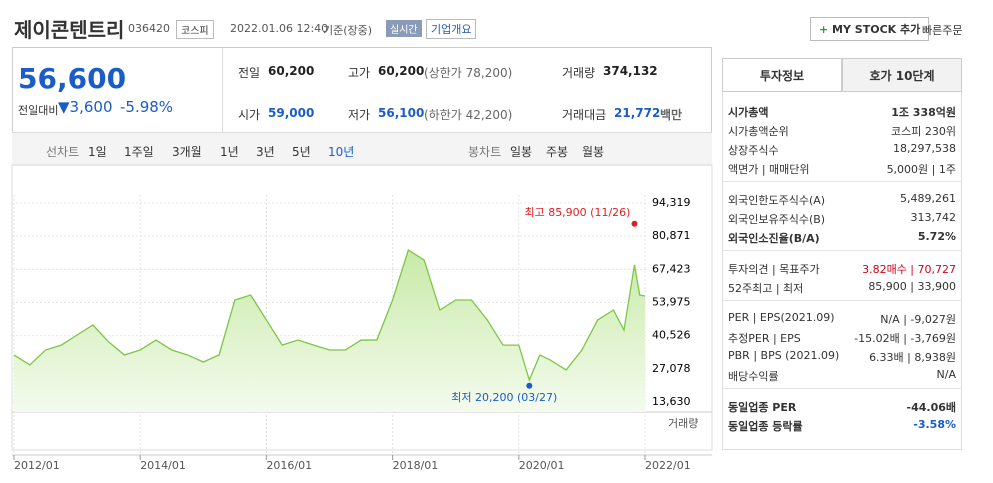  I want to click on quote-value: 60,200, so click(401, 71).